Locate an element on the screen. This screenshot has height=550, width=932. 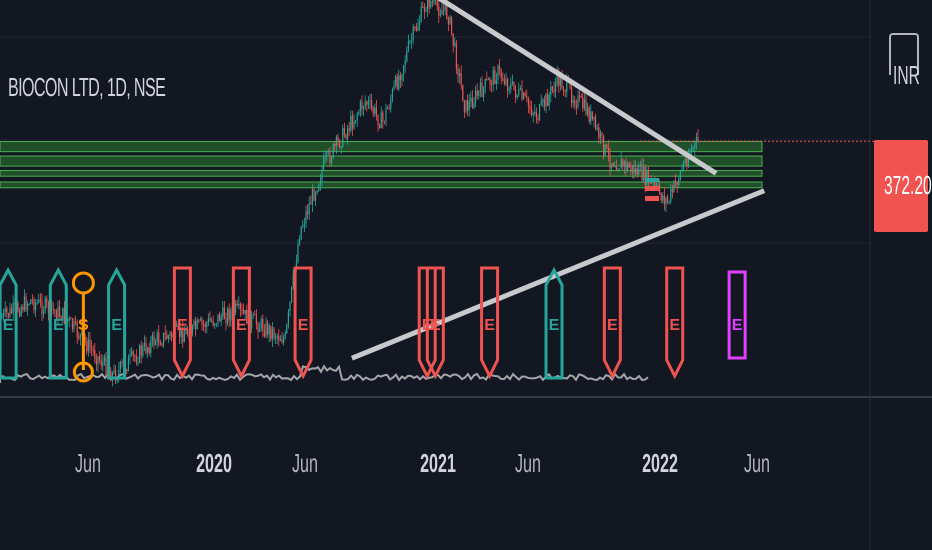
event-marker-3: E is located at coordinates (117, 323).